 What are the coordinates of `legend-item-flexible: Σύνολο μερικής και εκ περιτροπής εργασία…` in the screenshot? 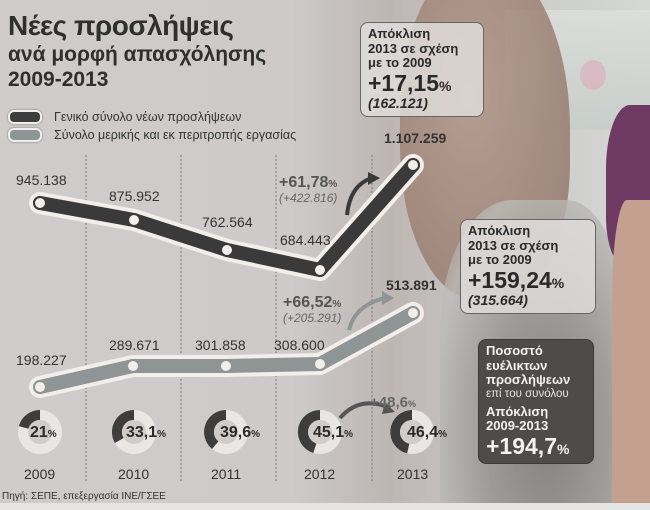 It's located at (152, 135).